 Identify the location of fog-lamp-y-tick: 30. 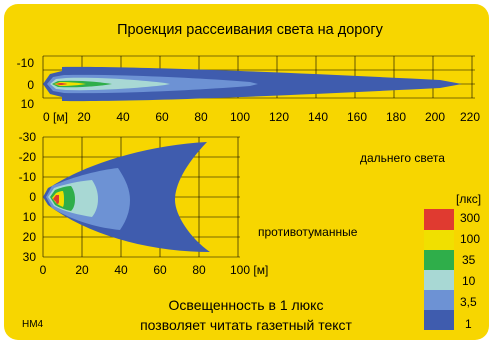
(30, 257).